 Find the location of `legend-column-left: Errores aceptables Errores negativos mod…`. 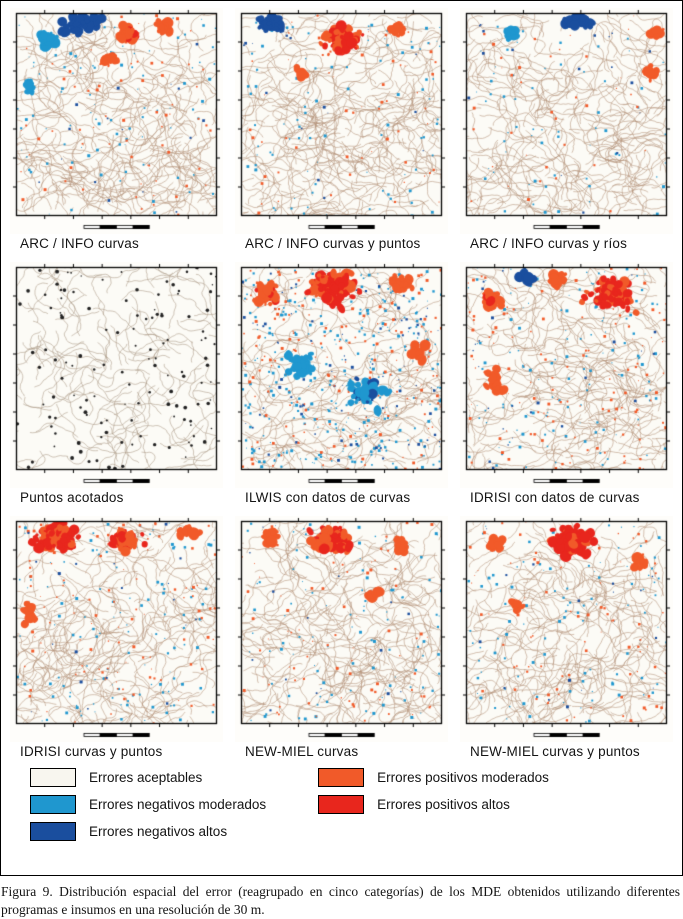

legend-column-left: Errores aceptables Errores negativos mod… is located at coordinates (148, 804).